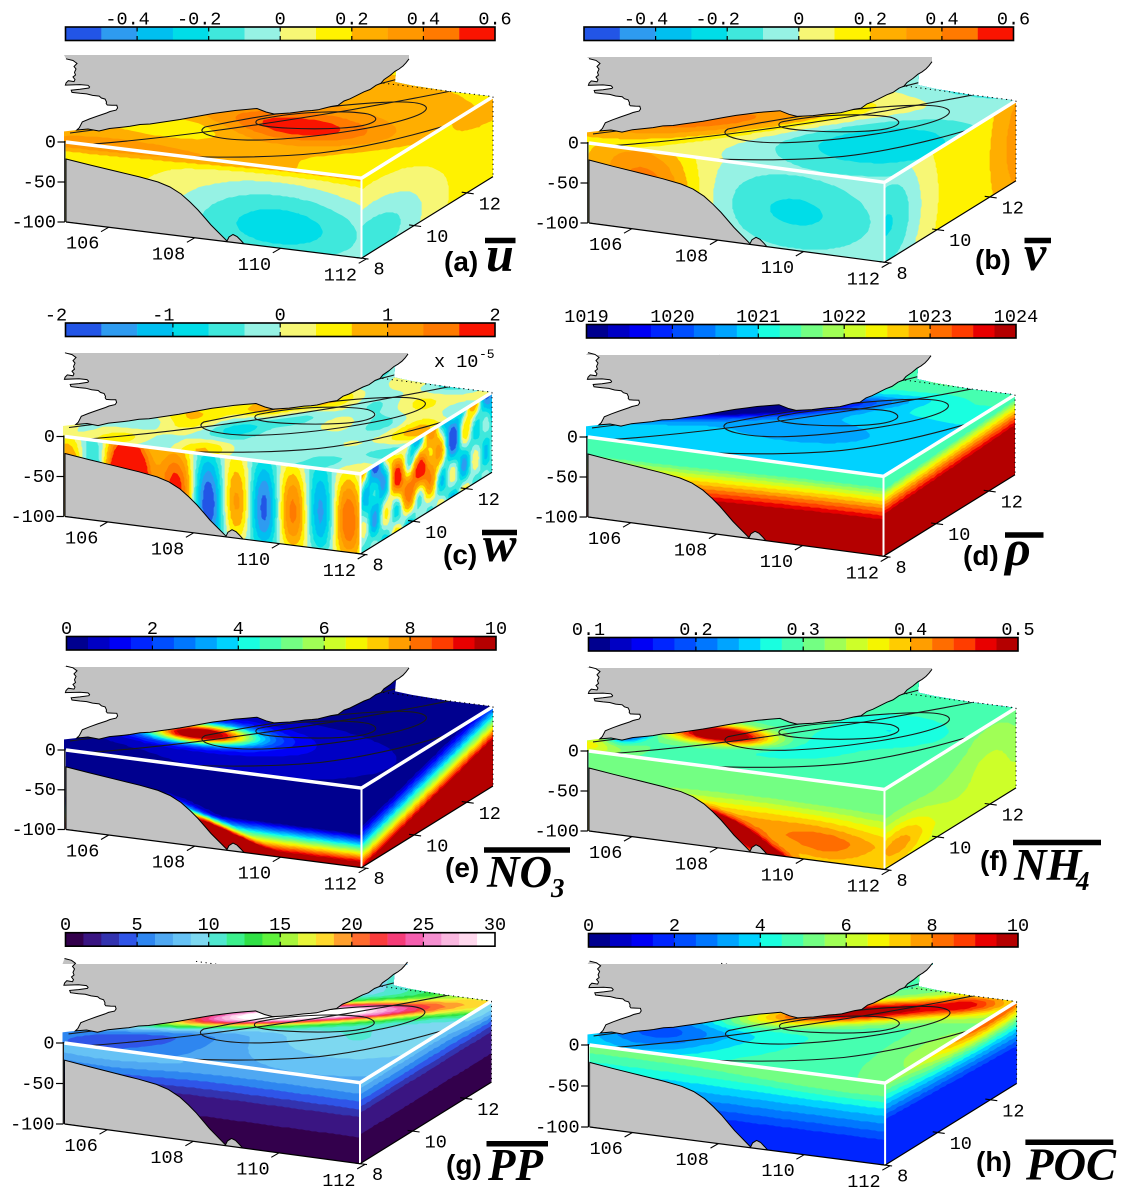 The width and height of the screenshot is (1127, 1204). Describe the element at coordinates (586, 317) in the screenshot. I see `svg-text: 1019` at that location.